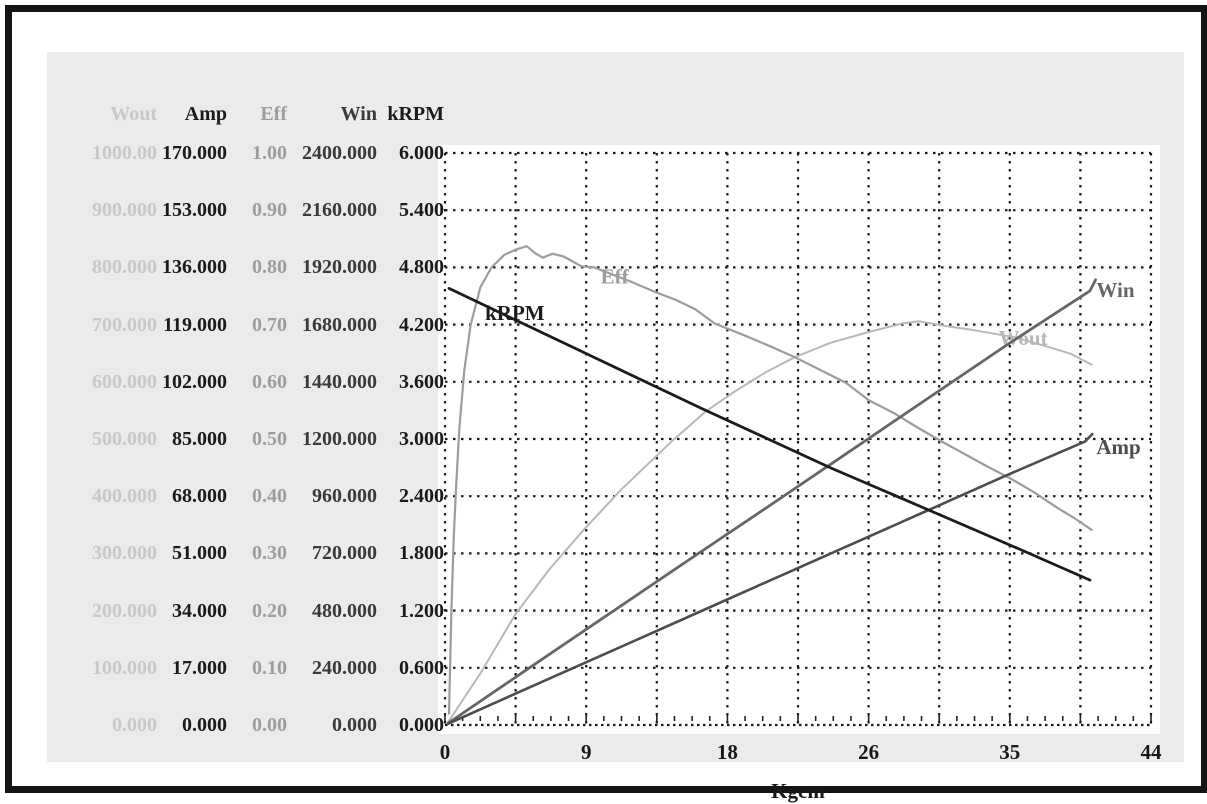  What do you see at coordinates (124, 324) in the screenshot?
I see `scale-value-wout: 700.000` at bounding box center [124, 324].